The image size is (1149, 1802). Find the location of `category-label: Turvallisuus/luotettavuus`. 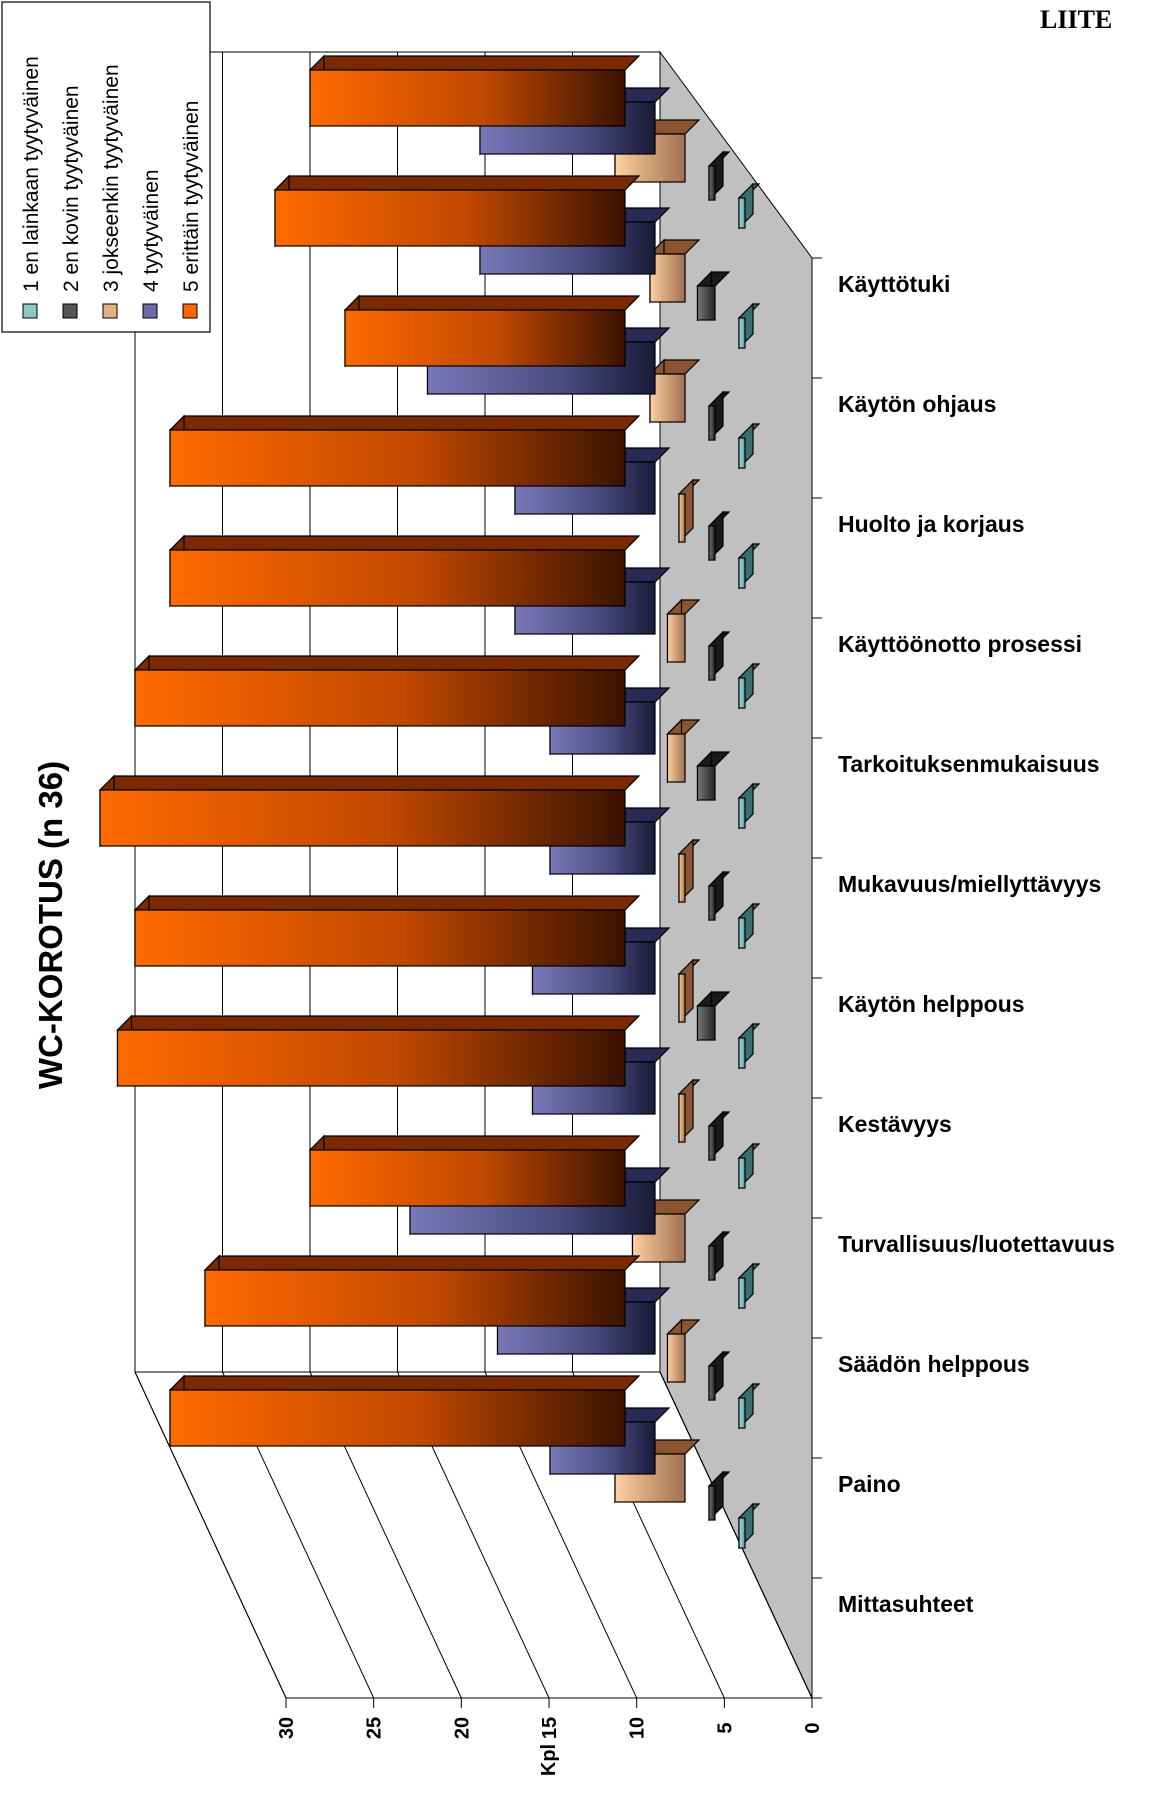

category-label: Turvallisuus/luotettavuus is located at coordinates (976, 1244).